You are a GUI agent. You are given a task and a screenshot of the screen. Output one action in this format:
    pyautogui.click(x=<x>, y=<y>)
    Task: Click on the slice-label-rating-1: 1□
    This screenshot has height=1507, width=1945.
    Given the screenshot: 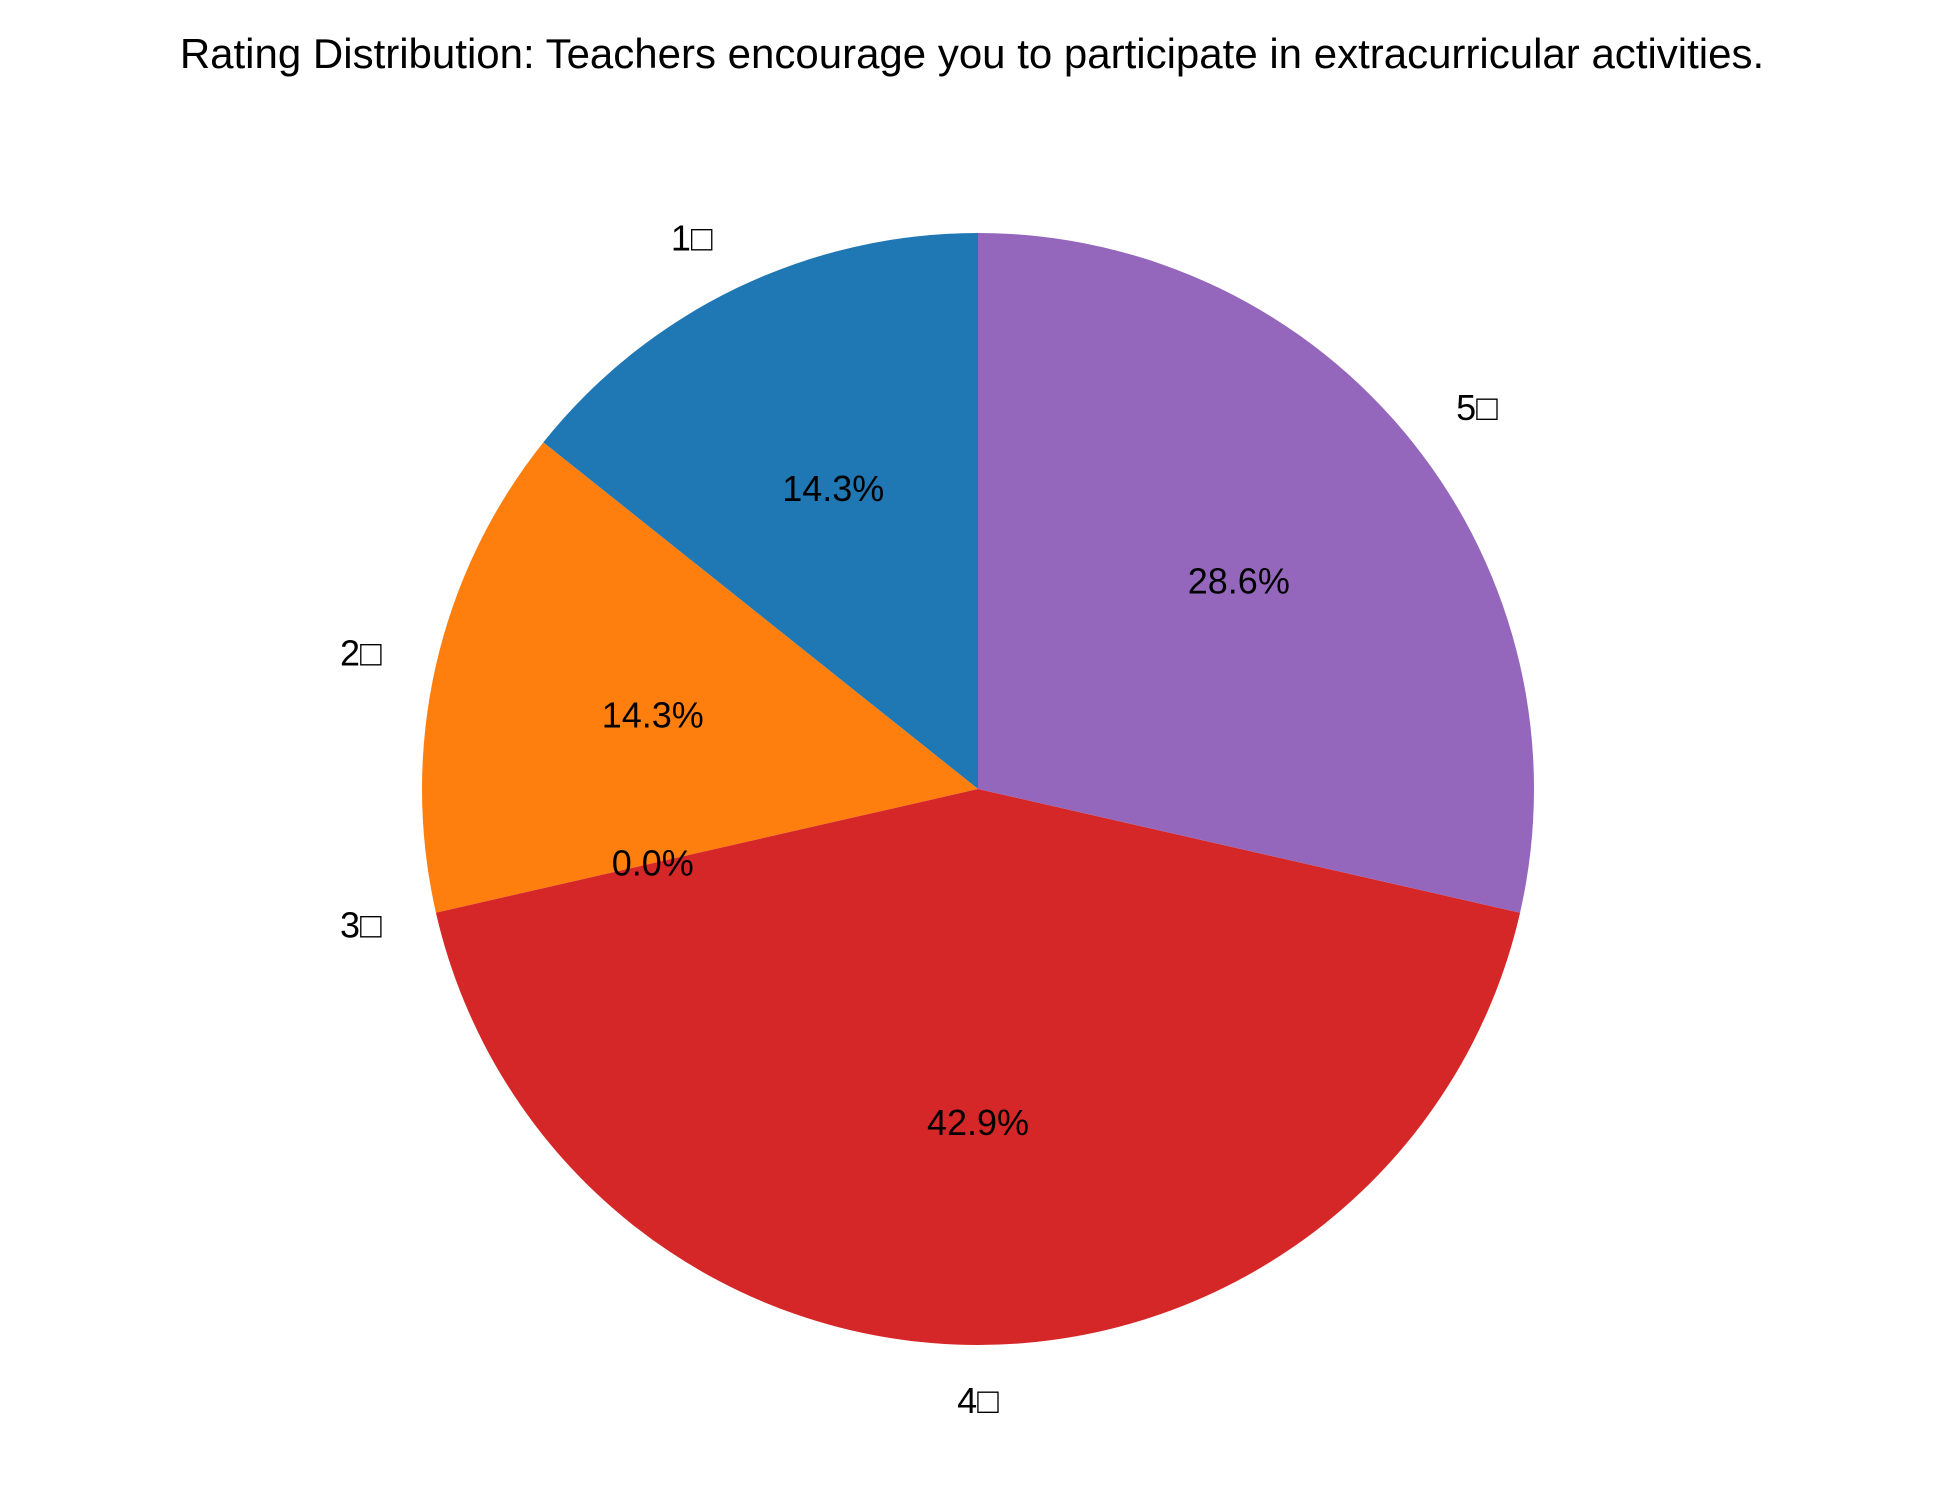 What is the action you would take?
    pyautogui.click(x=692, y=237)
    